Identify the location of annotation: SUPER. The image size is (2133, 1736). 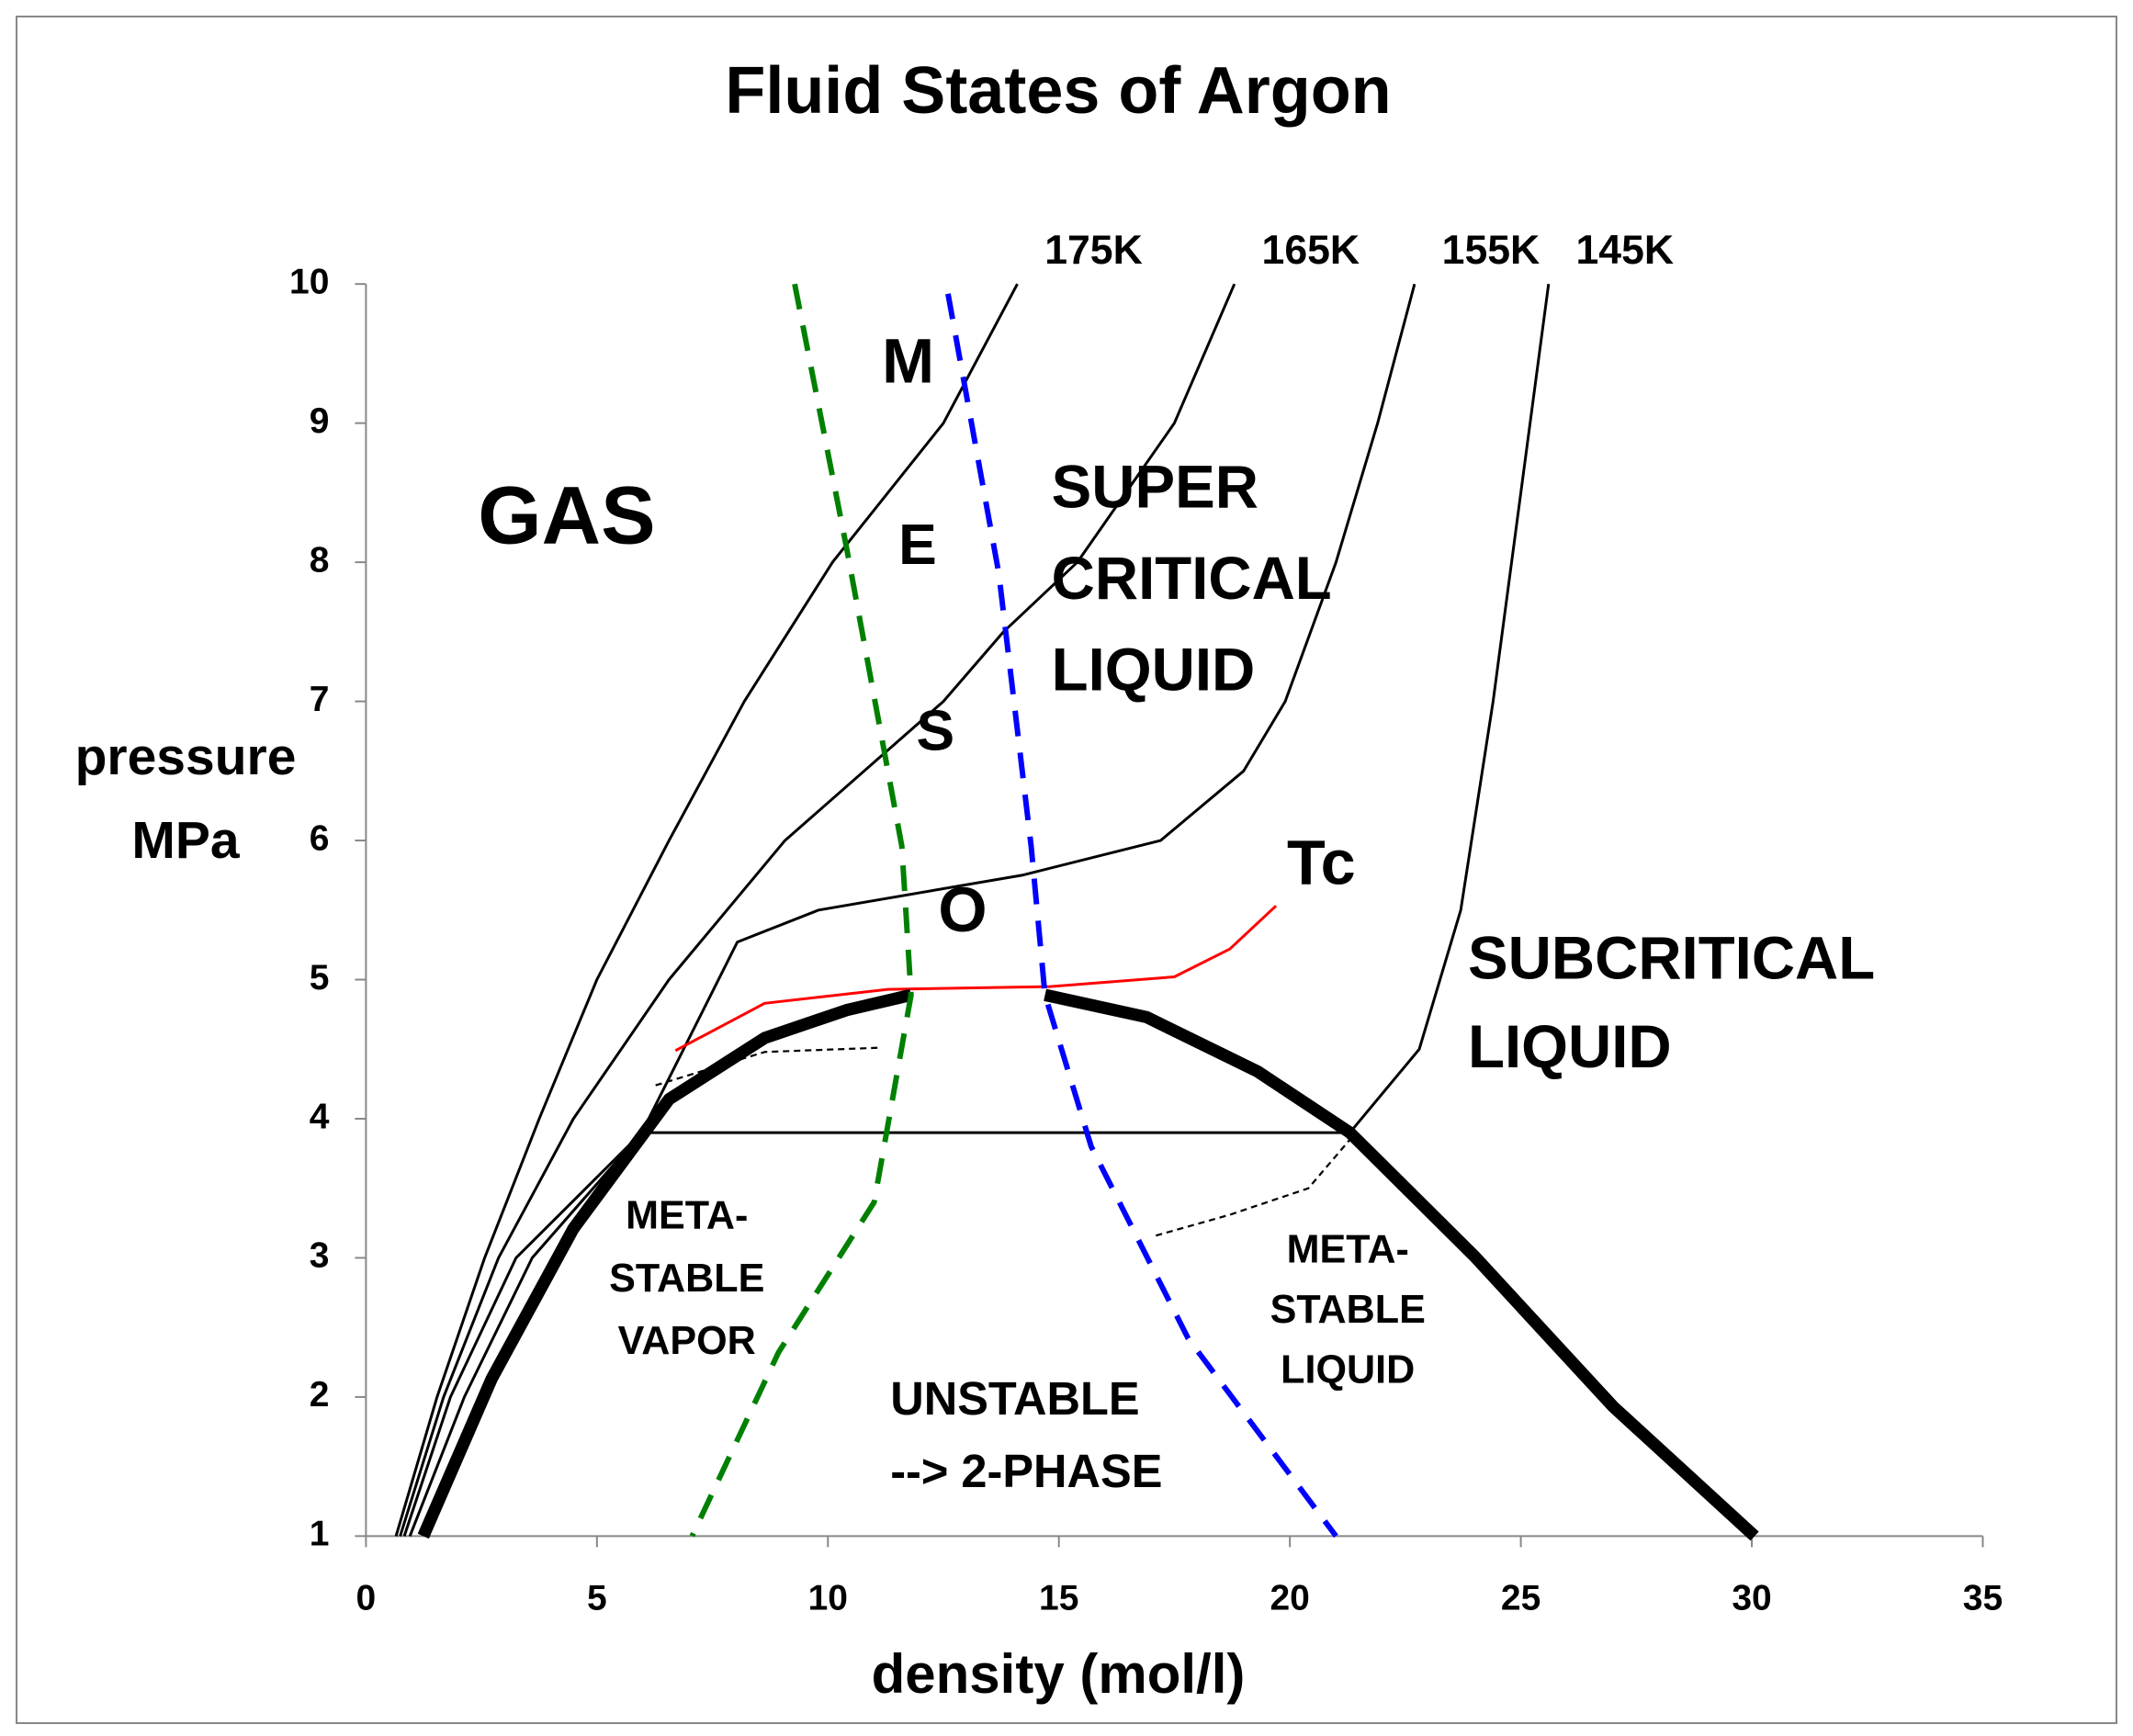
(1155, 486).